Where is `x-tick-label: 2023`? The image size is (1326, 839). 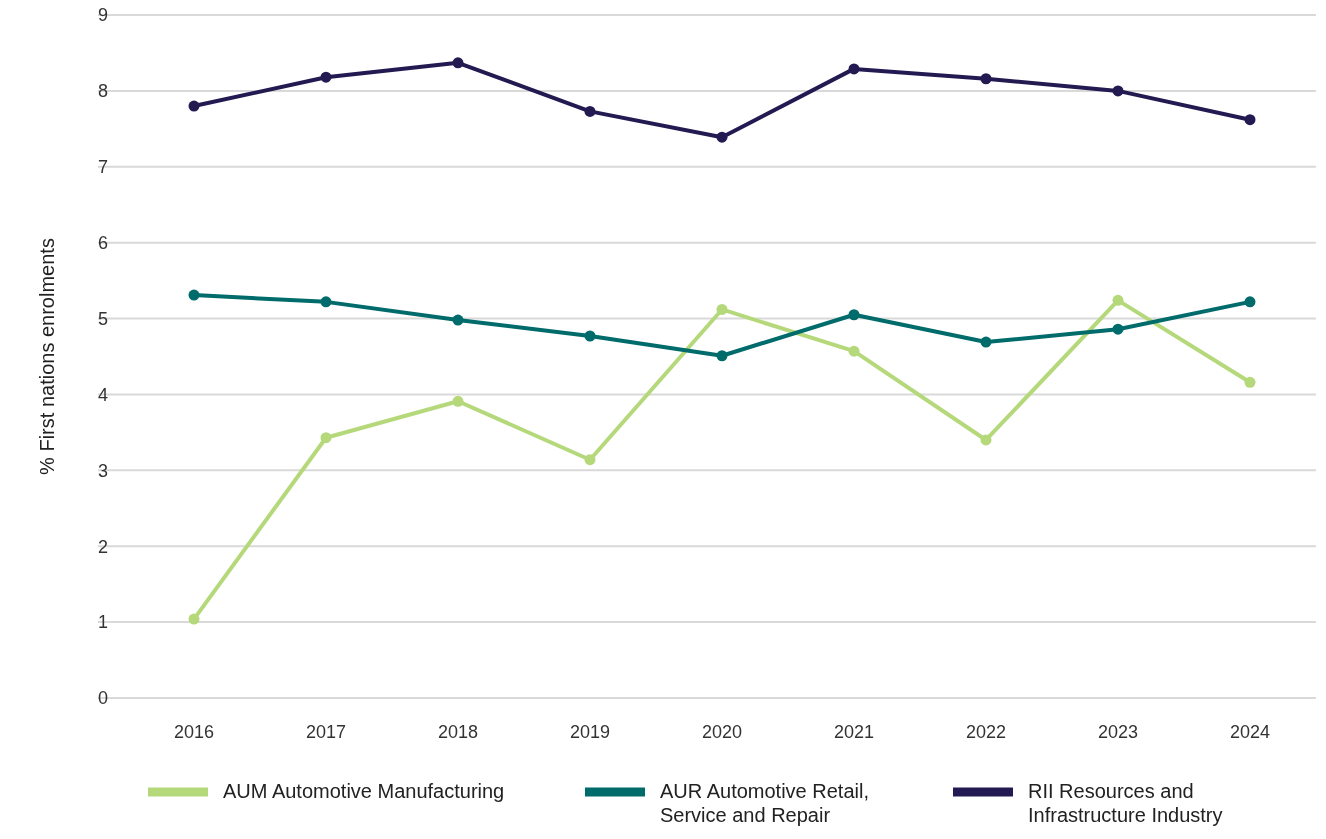 x-tick-label: 2023 is located at coordinates (1118, 732).